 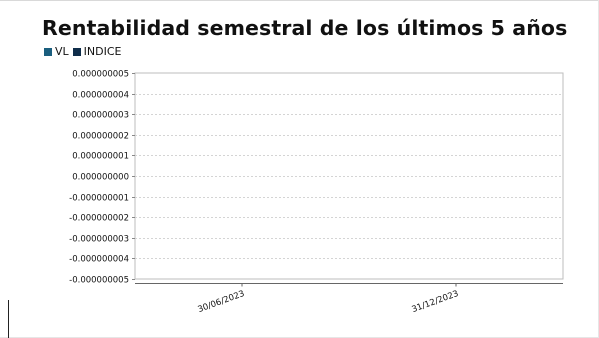 I want to click on y-tick-label: 0.000000005, so click(x=100, y=75).